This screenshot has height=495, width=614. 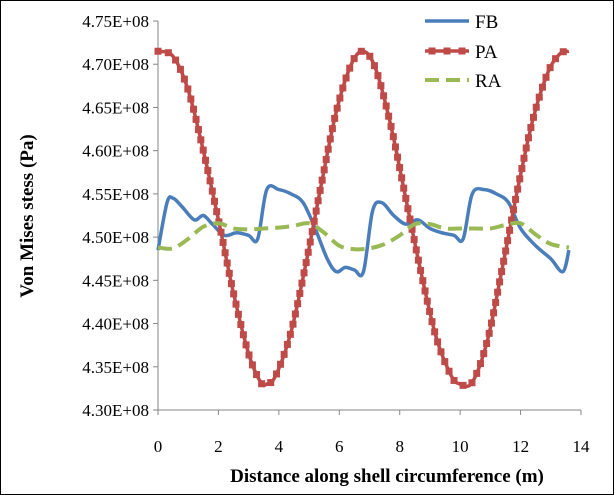 I want to click on x-axis-title: Distance along shell circumference (m), so click(x=387, y=476).